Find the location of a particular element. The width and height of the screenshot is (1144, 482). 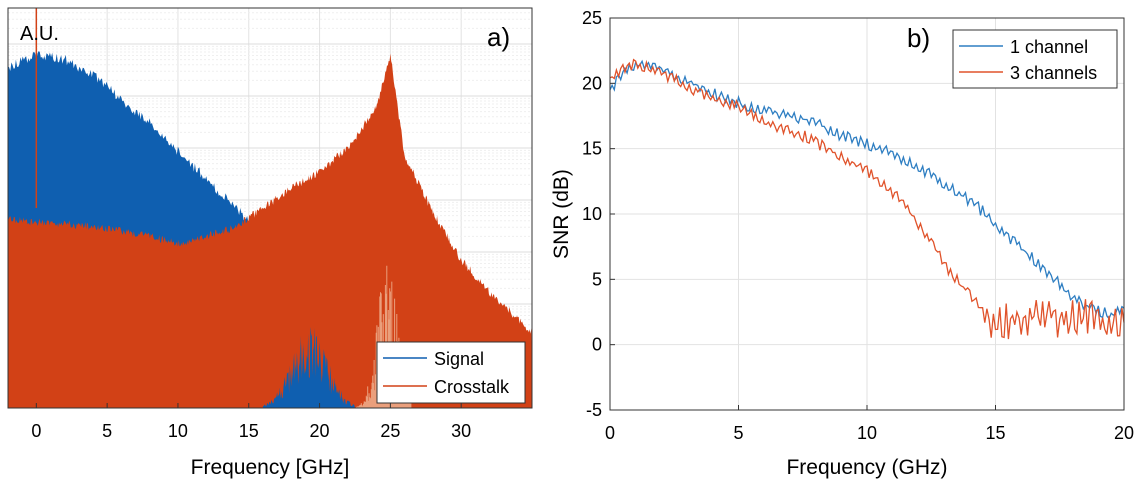

panel-b-y-tick-label: 5 is located at coordinates (597, 279).